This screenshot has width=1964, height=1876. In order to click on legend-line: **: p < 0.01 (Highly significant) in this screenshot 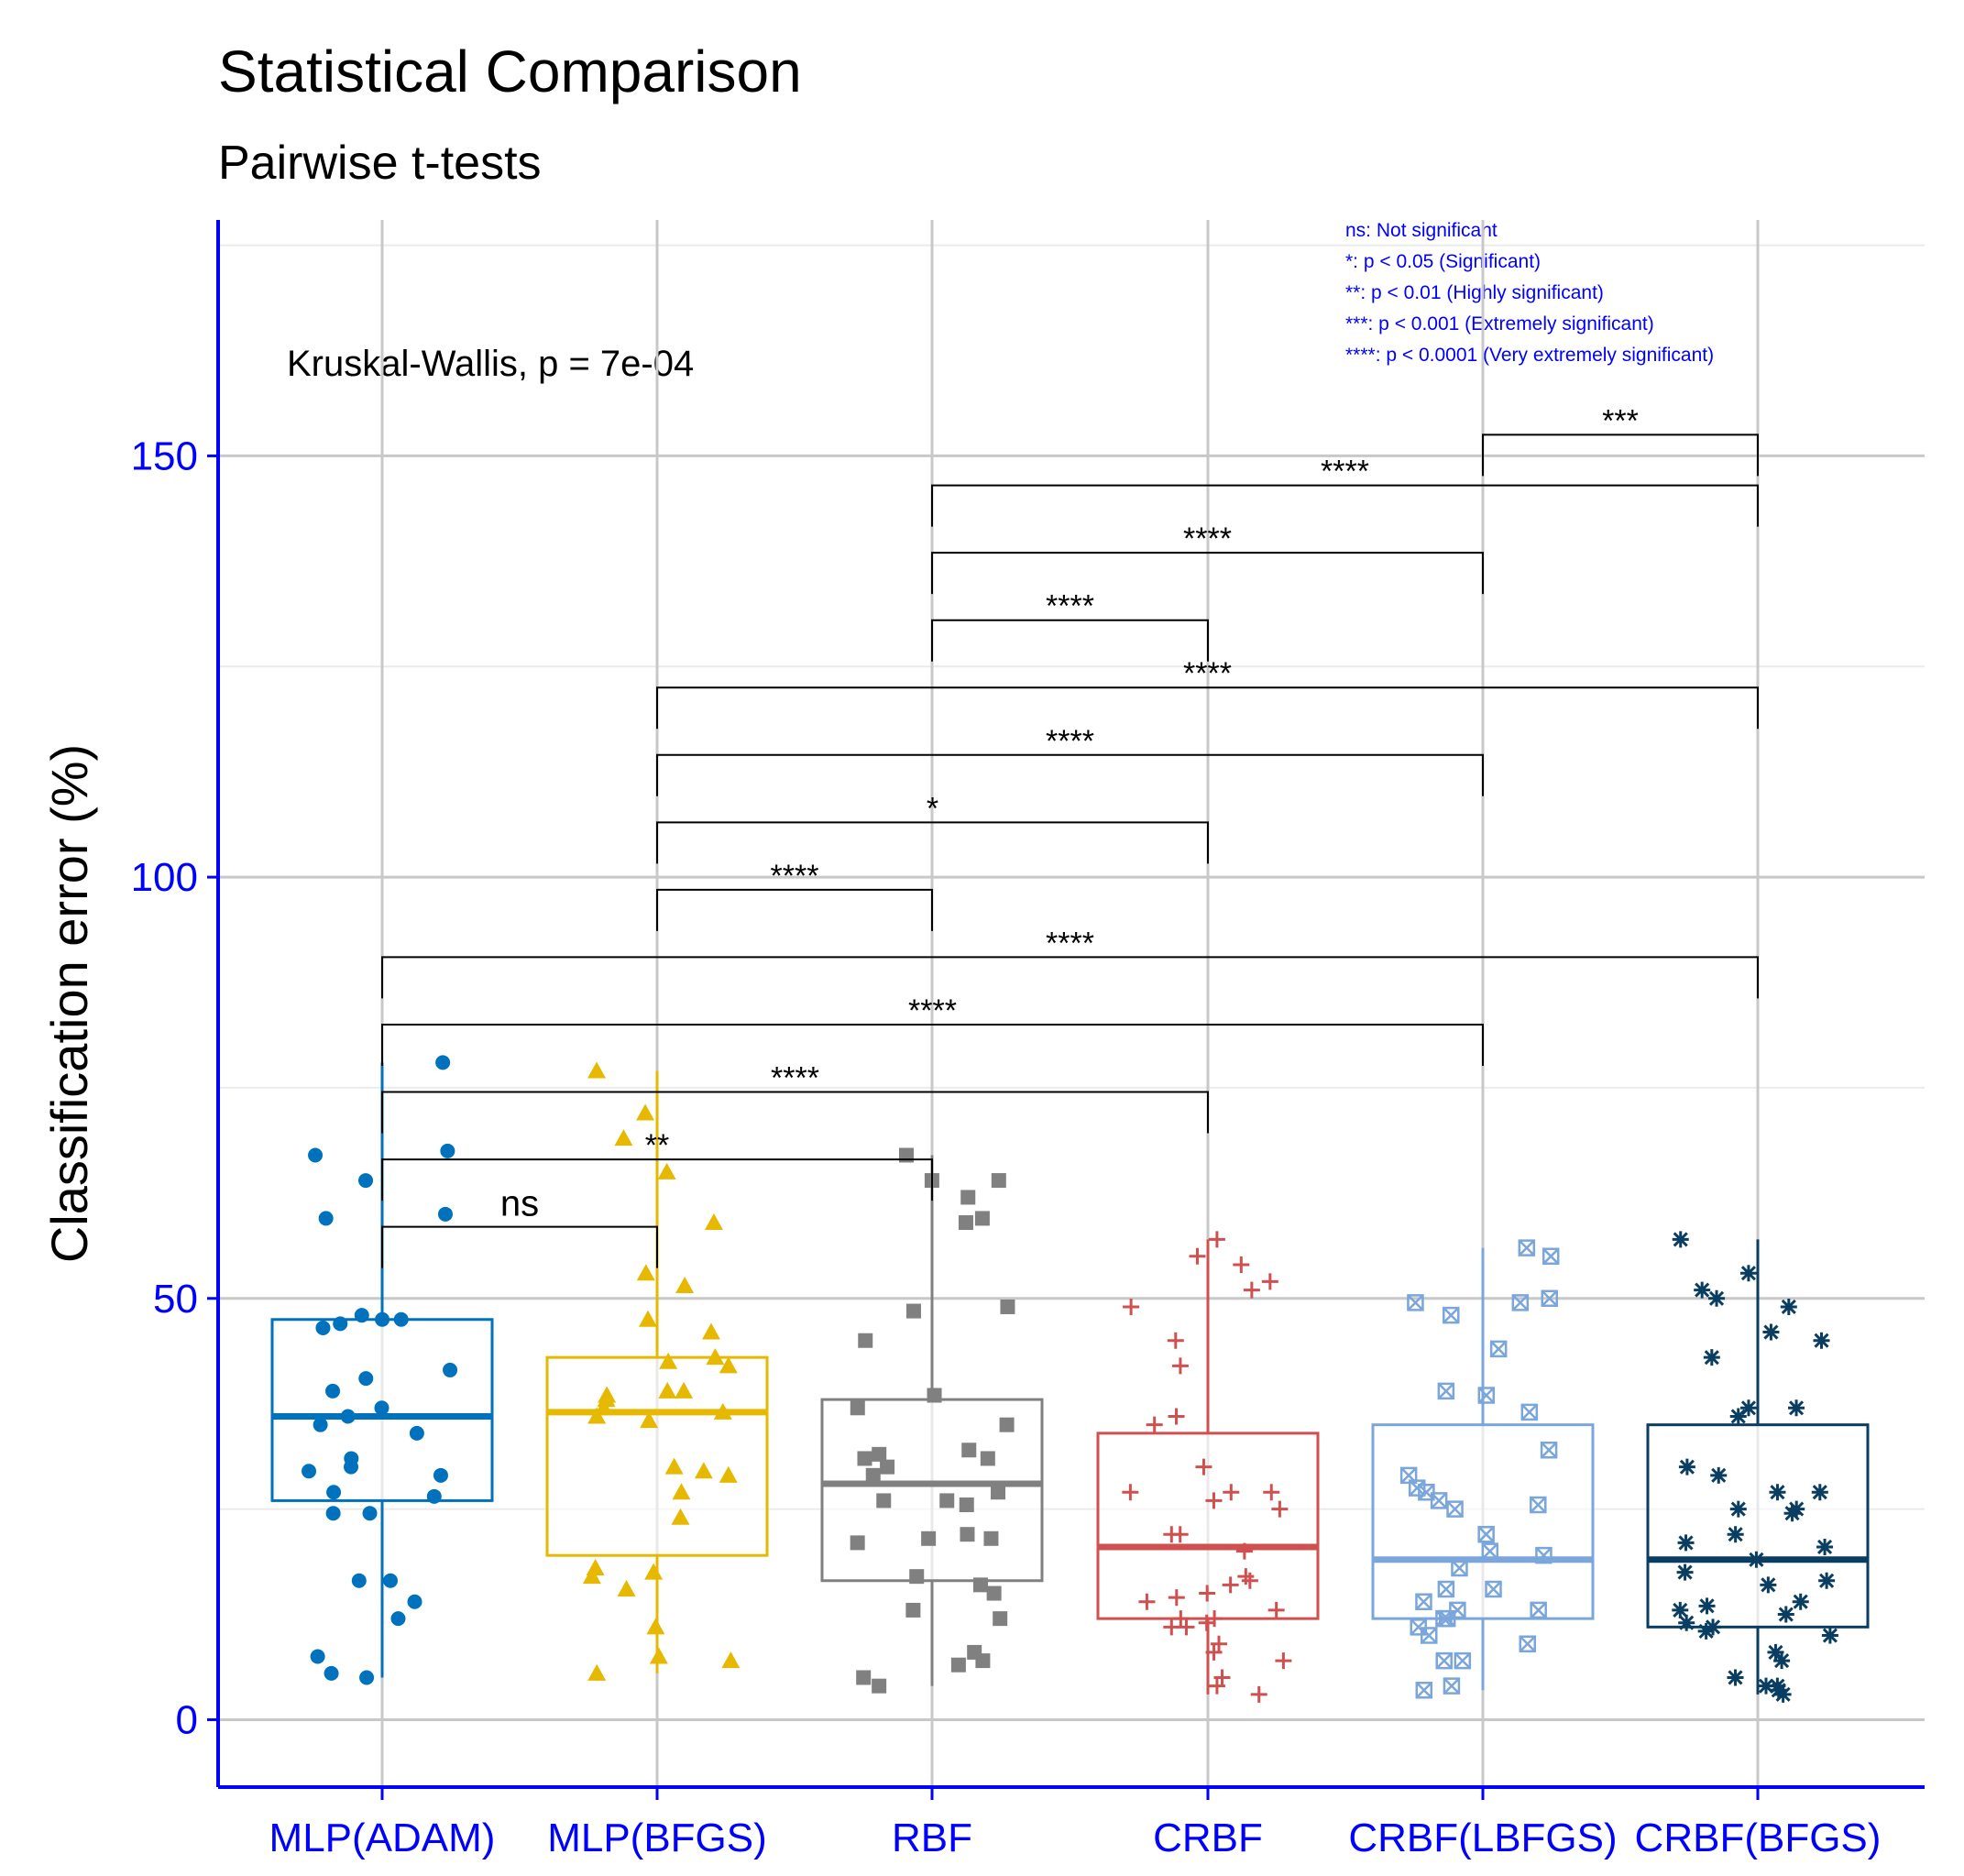, I will do `click(1474, 292)`.